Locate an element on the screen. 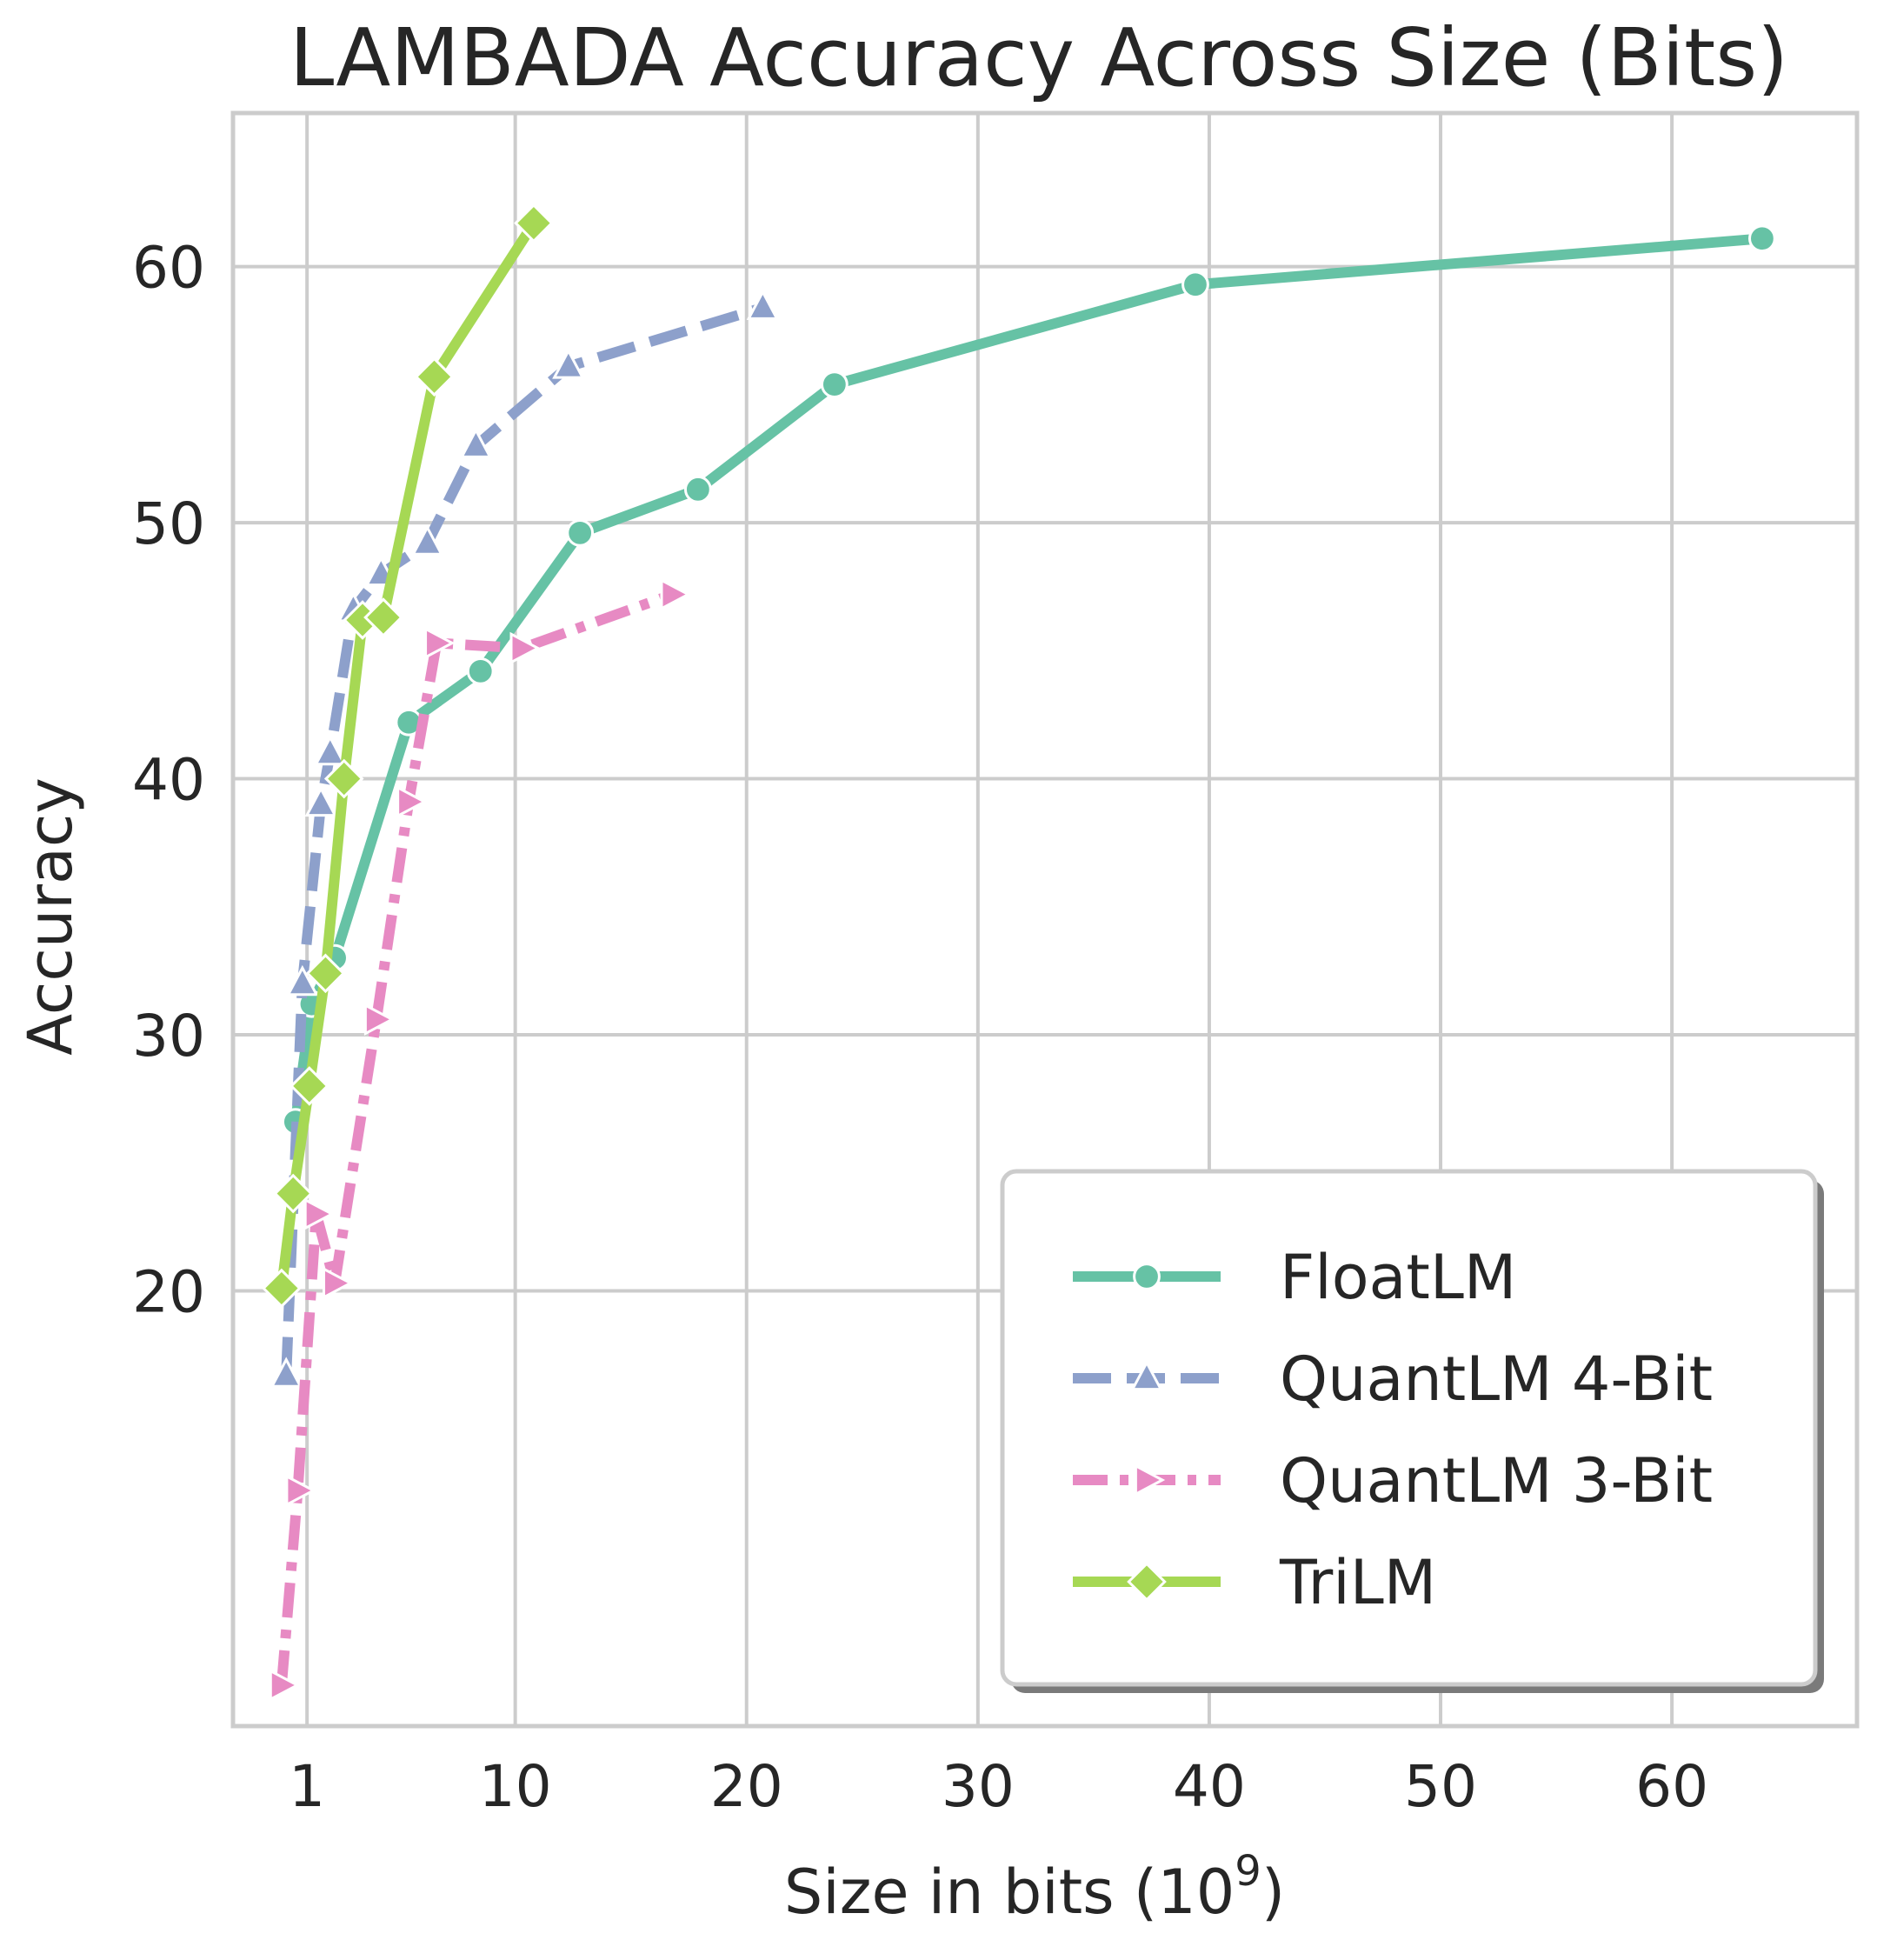 This screenshot has height=1960, width=1877. x-tick-label: 10 is located at coordinates (515, 1786).